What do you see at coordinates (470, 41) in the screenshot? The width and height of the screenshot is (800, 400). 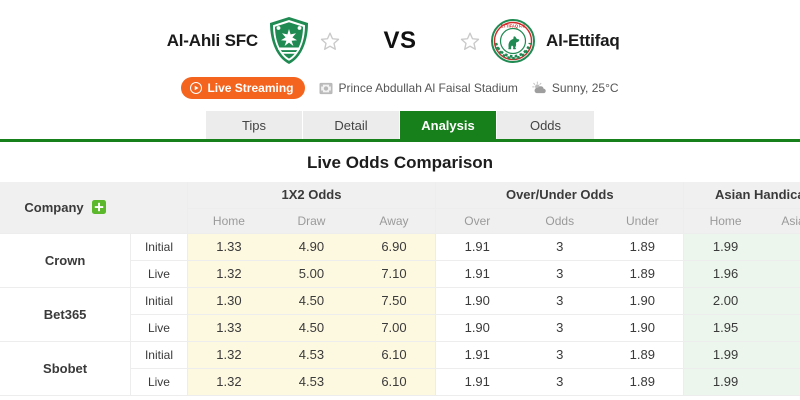 I see `away-favorite-star-icon` at bounding box center [470, 41].